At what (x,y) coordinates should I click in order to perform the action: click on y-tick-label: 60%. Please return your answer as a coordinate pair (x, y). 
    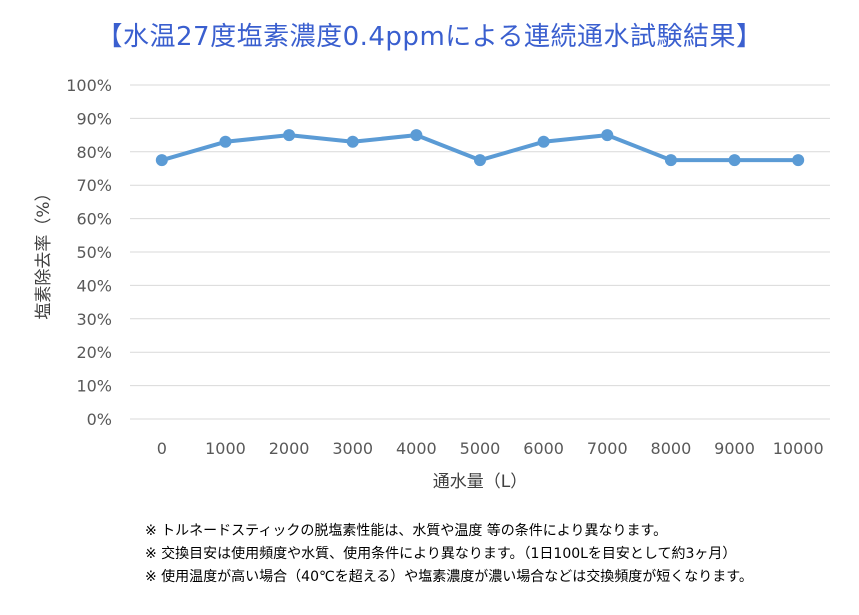
    Looking at the image, I should click on (94, 219).